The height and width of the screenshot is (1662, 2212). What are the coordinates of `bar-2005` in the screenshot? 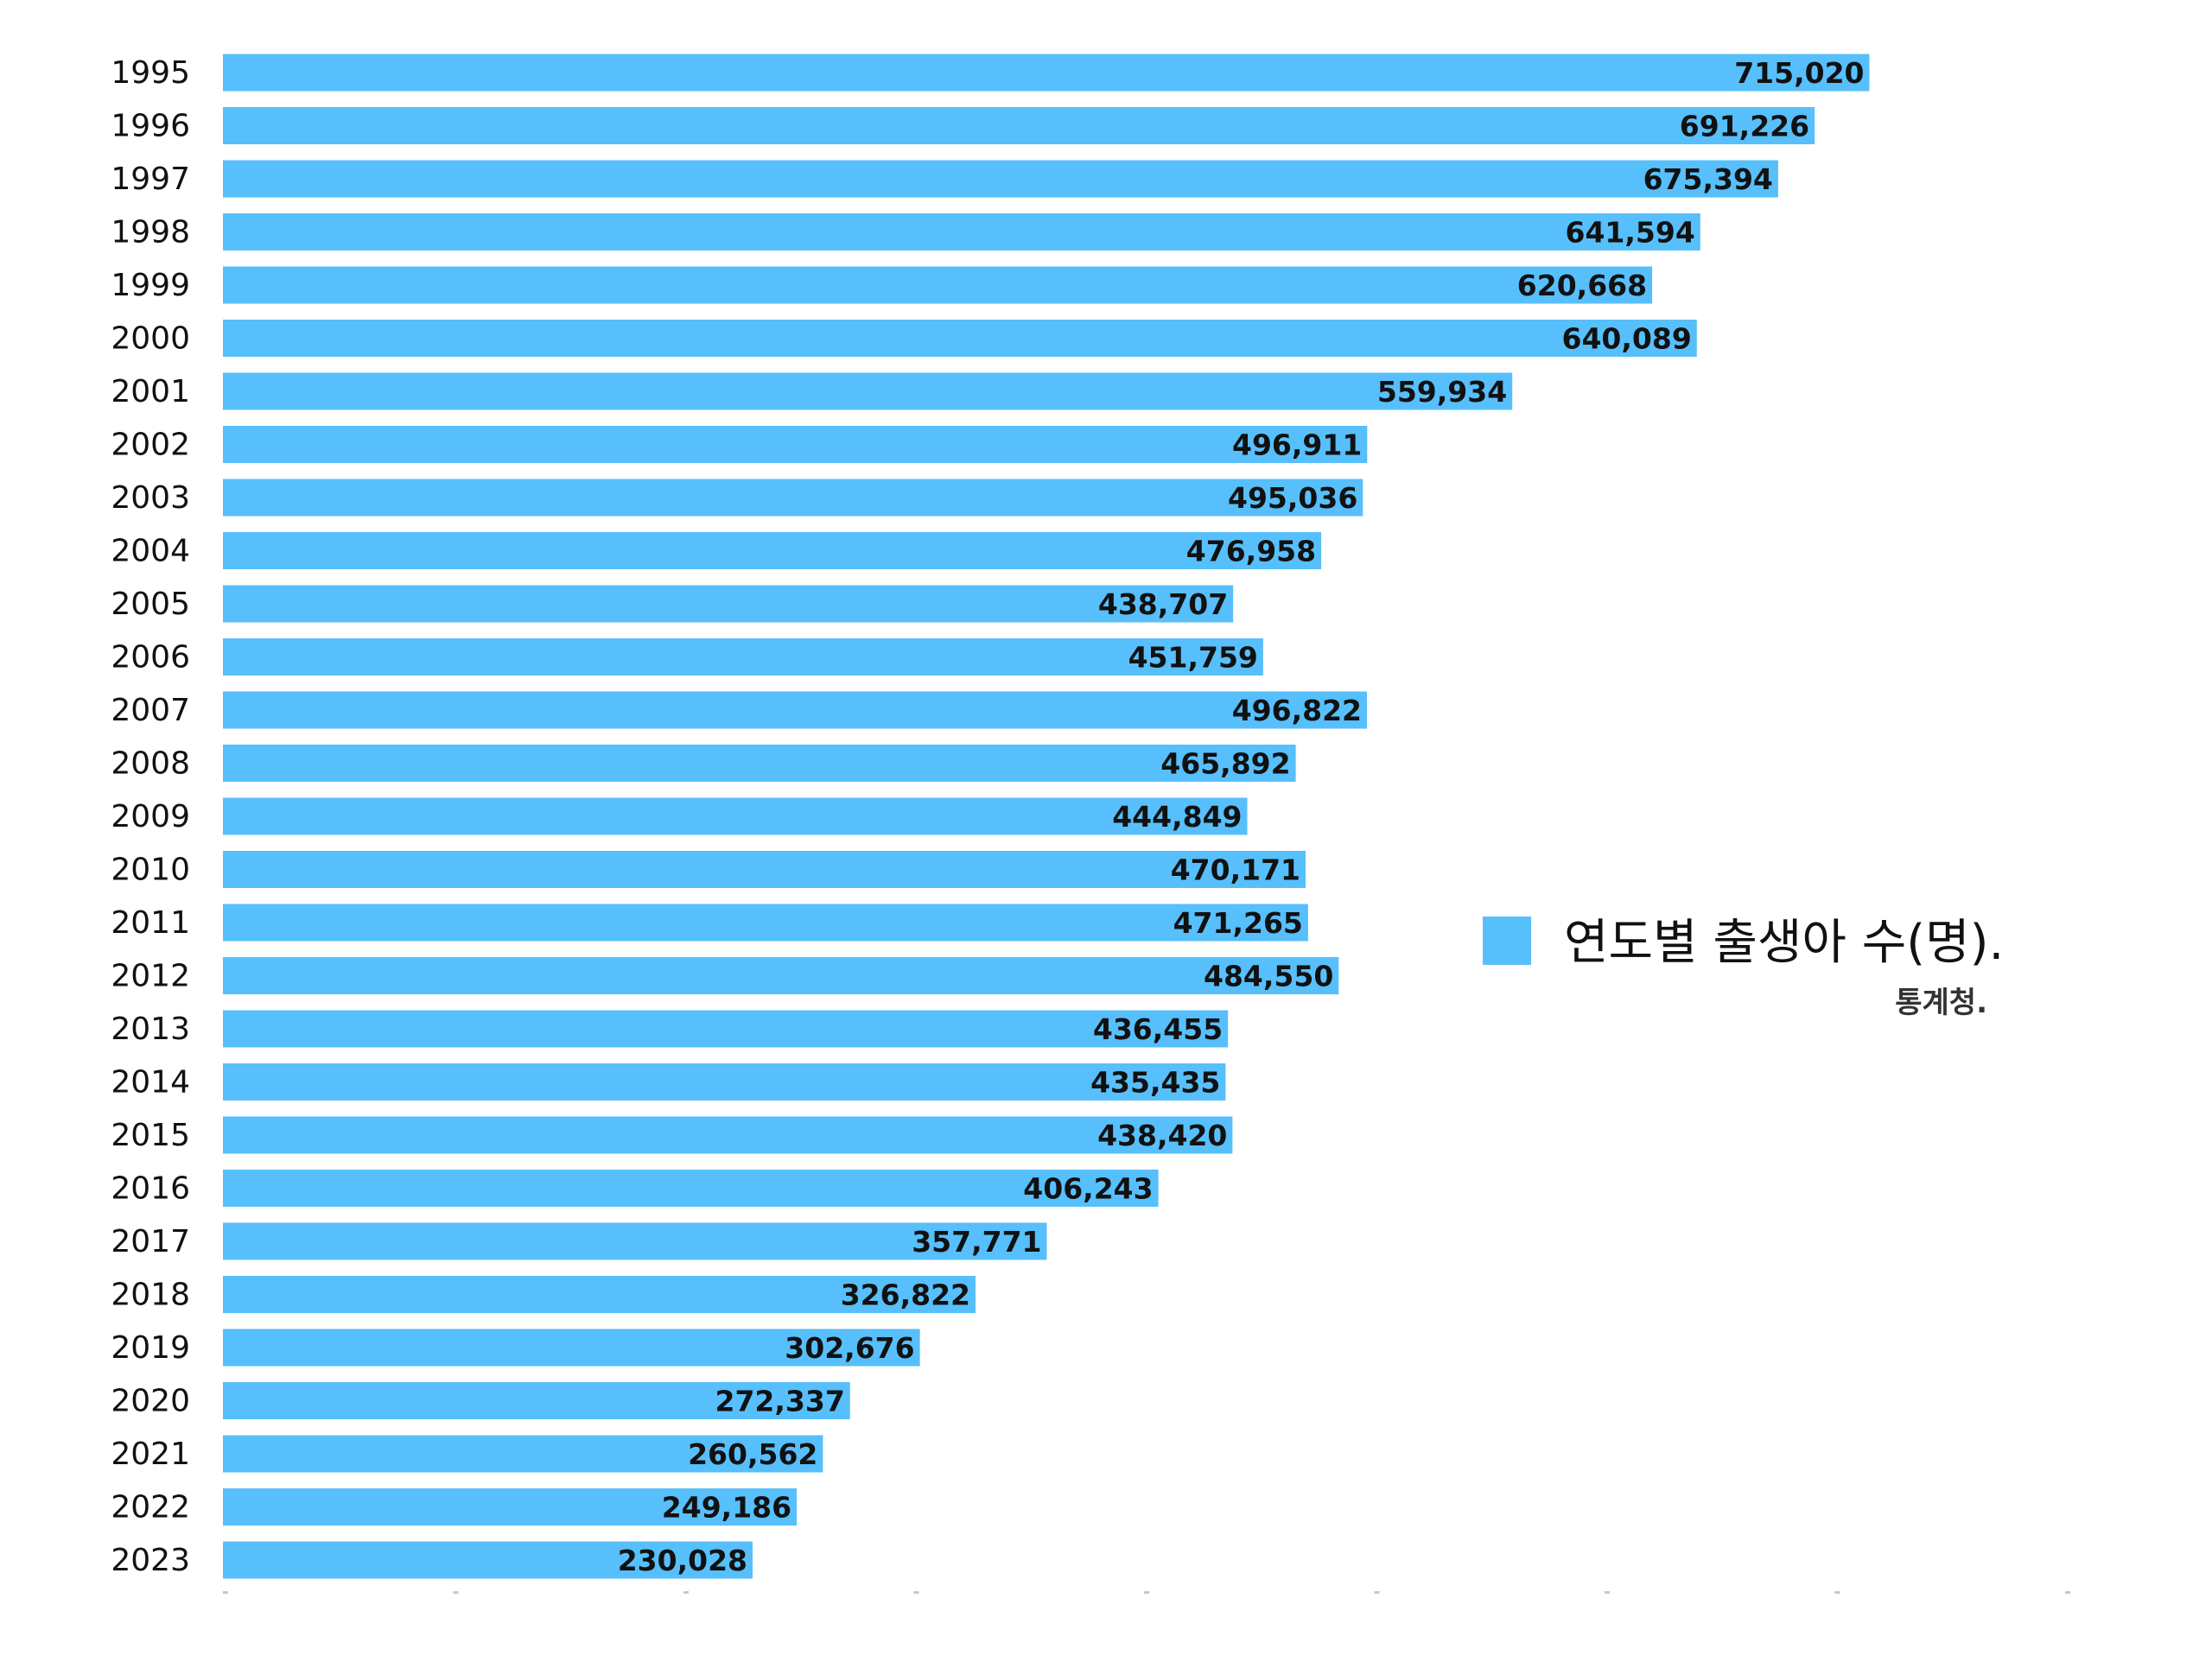 It's located at (728, 604).